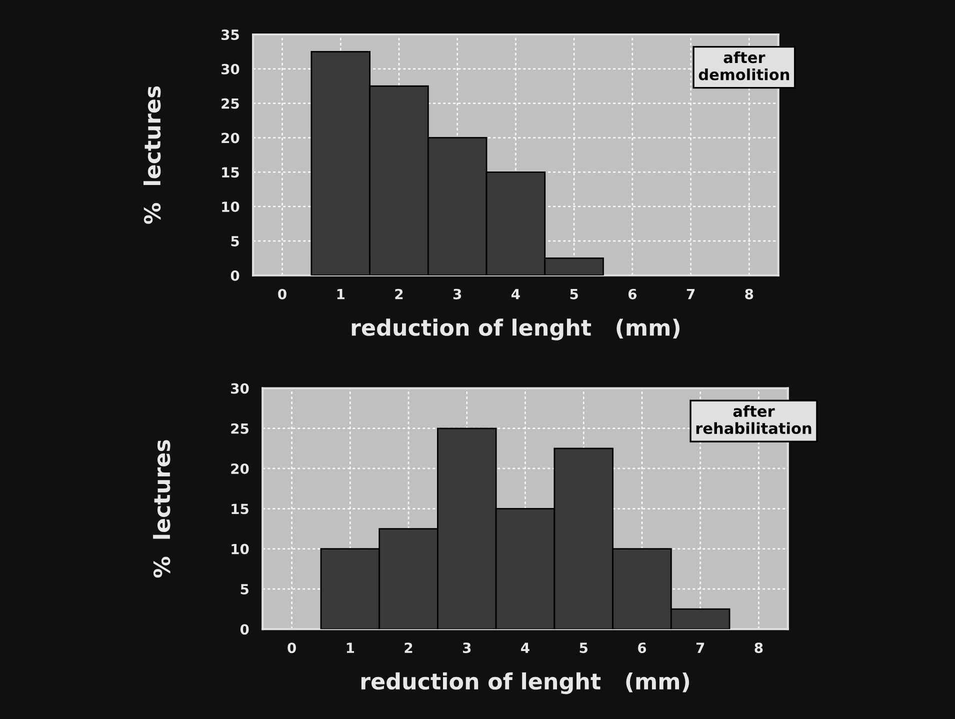 This screenshot has height=719, width=955. I want to click on y-tick-label: 35, so click(230, 34).